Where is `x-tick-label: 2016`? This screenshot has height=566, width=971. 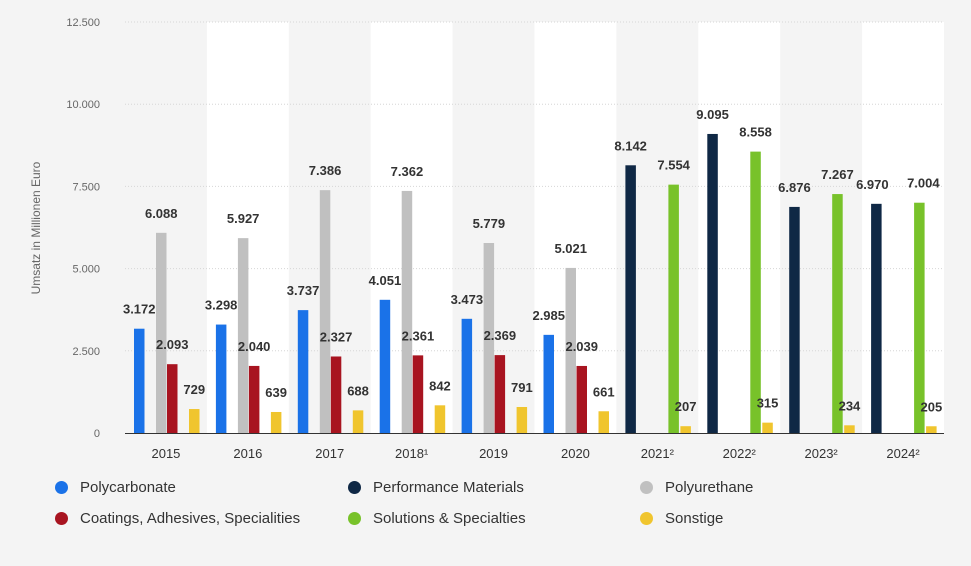 x-tick-label: 2016 is located at coordinates (247, 453).